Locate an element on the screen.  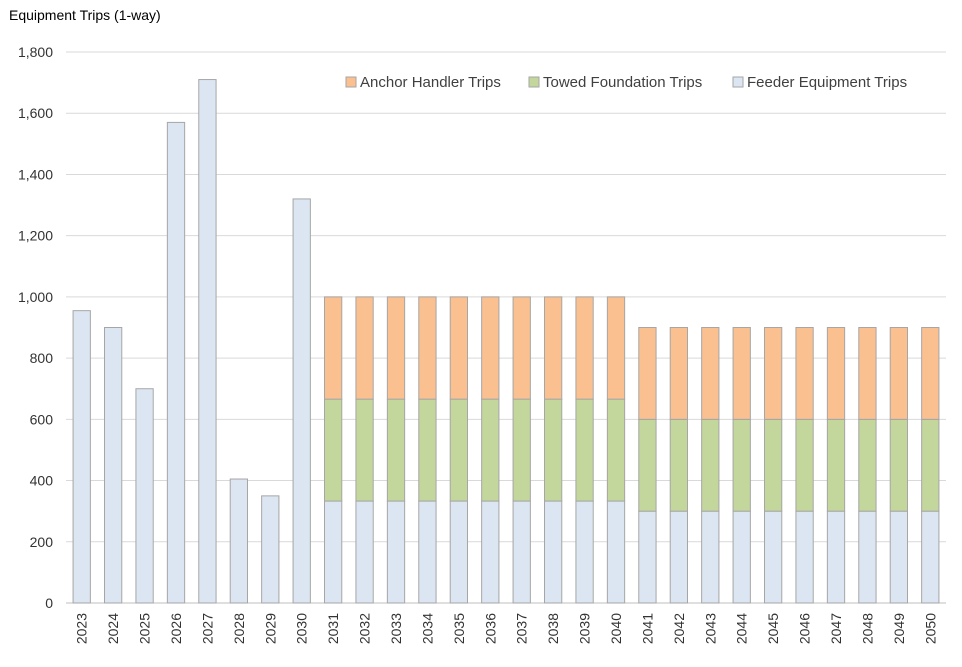
bar-towed-foundation-trips-2043 is located at coordinates (710, 465).